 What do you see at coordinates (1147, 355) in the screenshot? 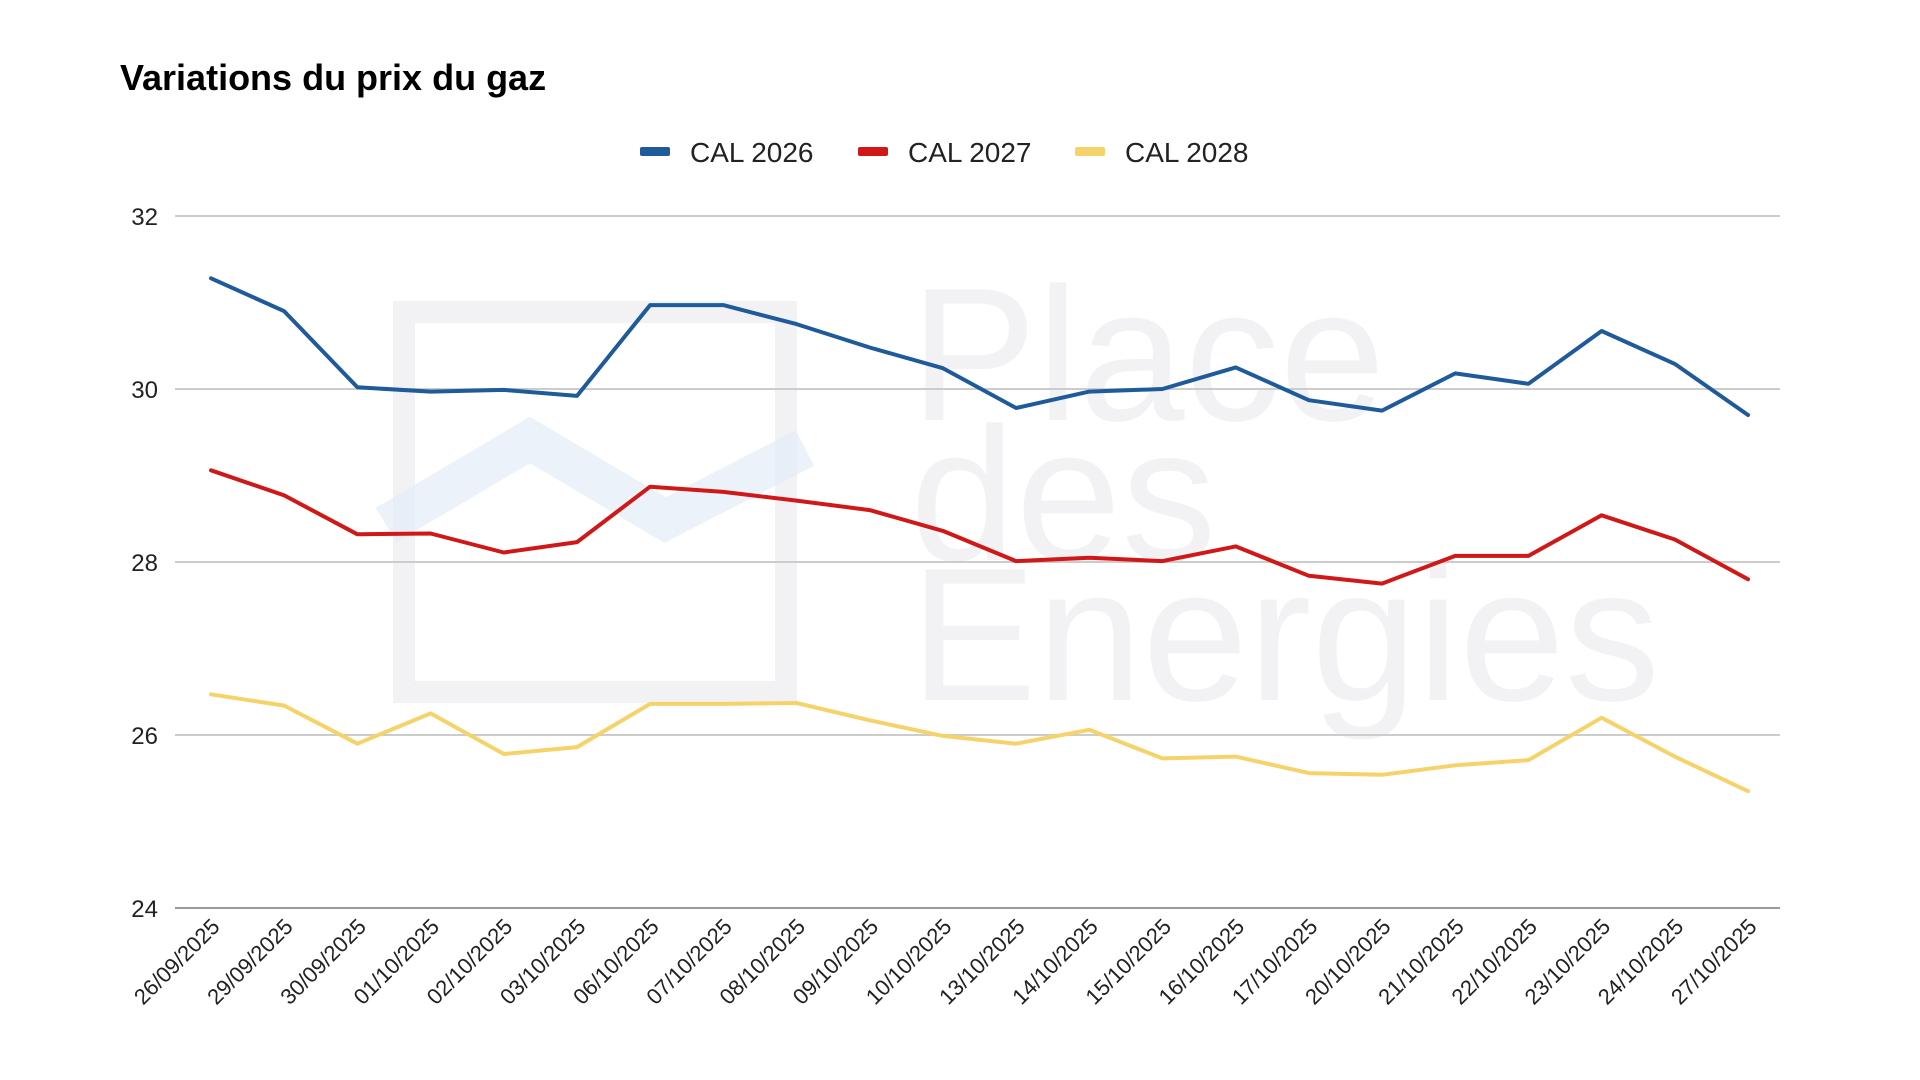
I see `watermark-line-1: Place` at bounding box center [1147, 355].